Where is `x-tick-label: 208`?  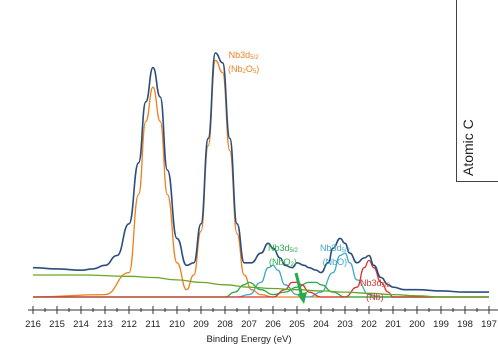 x-tick-label: 208 is located at coordinates (225, 324).